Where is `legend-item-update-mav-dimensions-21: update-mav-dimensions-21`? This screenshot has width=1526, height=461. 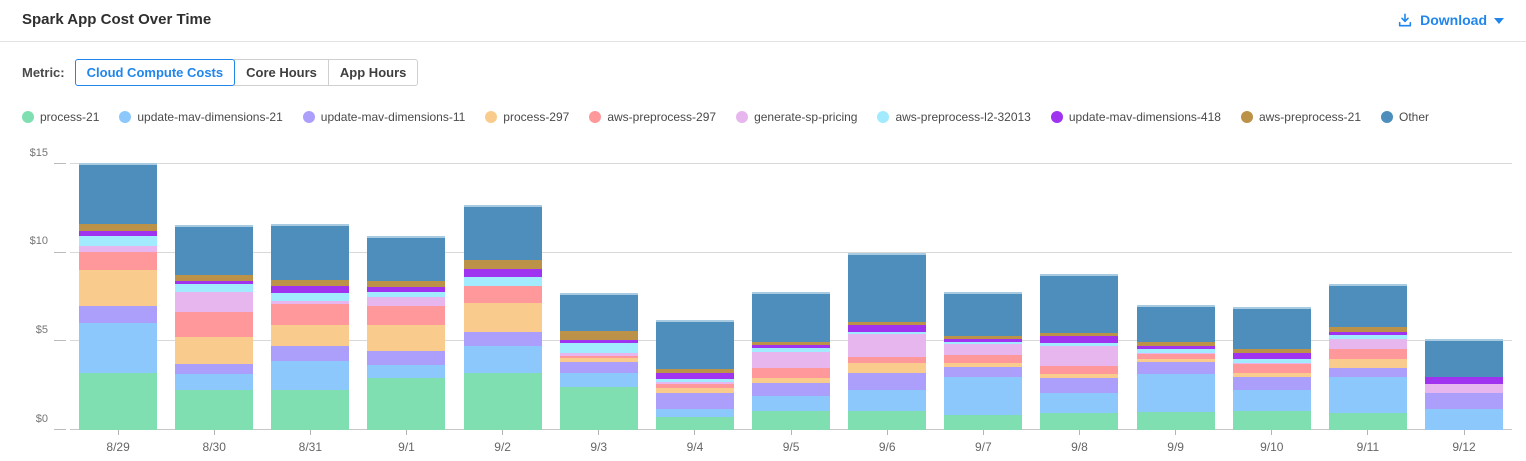 legend-item-update-mav-dimensions-21: update-mav-dimensions-21 is located at coordinates (201, 117).